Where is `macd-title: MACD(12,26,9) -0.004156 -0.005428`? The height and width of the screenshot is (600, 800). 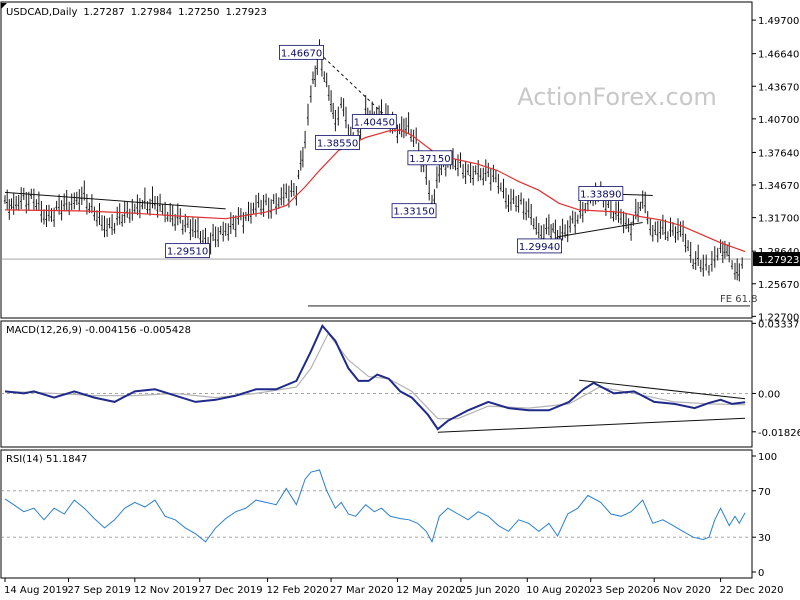 macd-title: MACD(12,26,9) -0.004156 -0.005428 is located at coordinates (98, 330).